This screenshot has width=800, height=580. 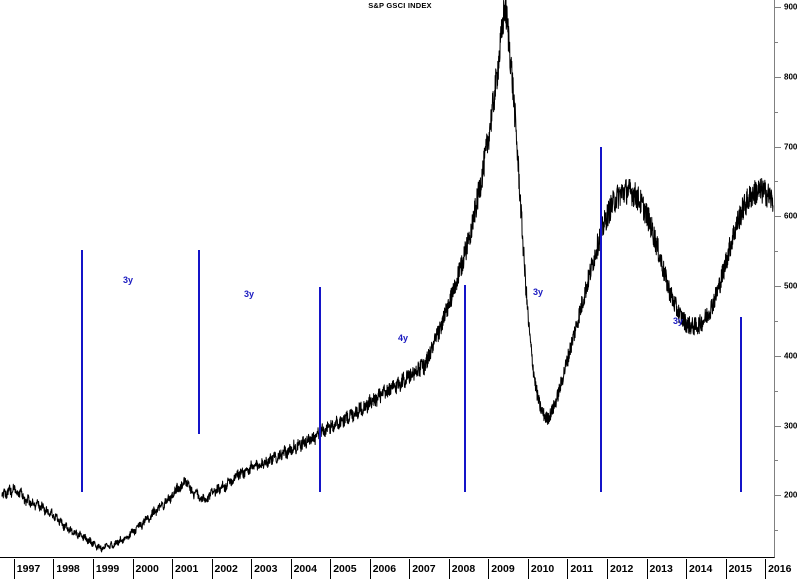 I want to click on x-tick-label: 1997, so click(x=28, y=569).